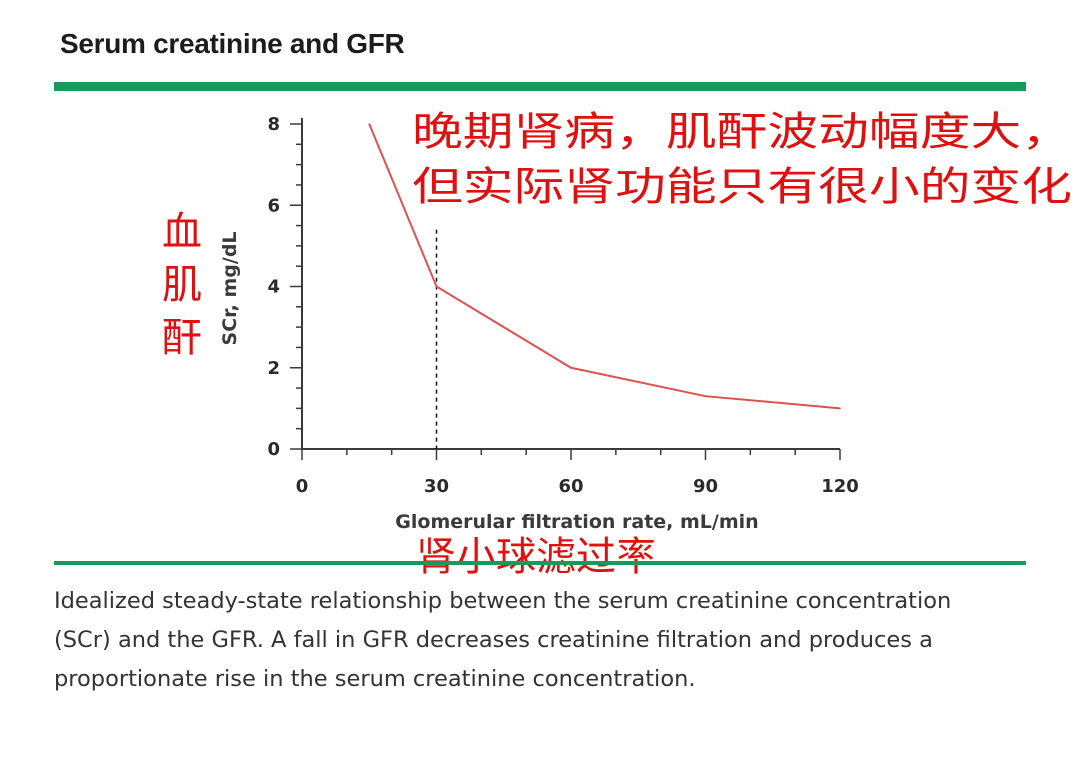 This screenshot has height=762, width=1080. I want to click on annotation-top-line1: 晚期肾病，肌酐波动幅度大，, so click(742, 132).